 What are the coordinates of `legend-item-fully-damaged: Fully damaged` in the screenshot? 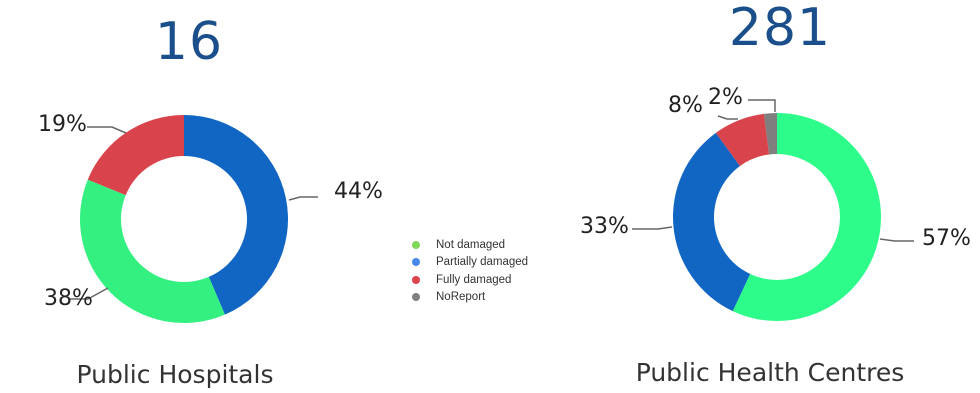 It's located at (470, 280).